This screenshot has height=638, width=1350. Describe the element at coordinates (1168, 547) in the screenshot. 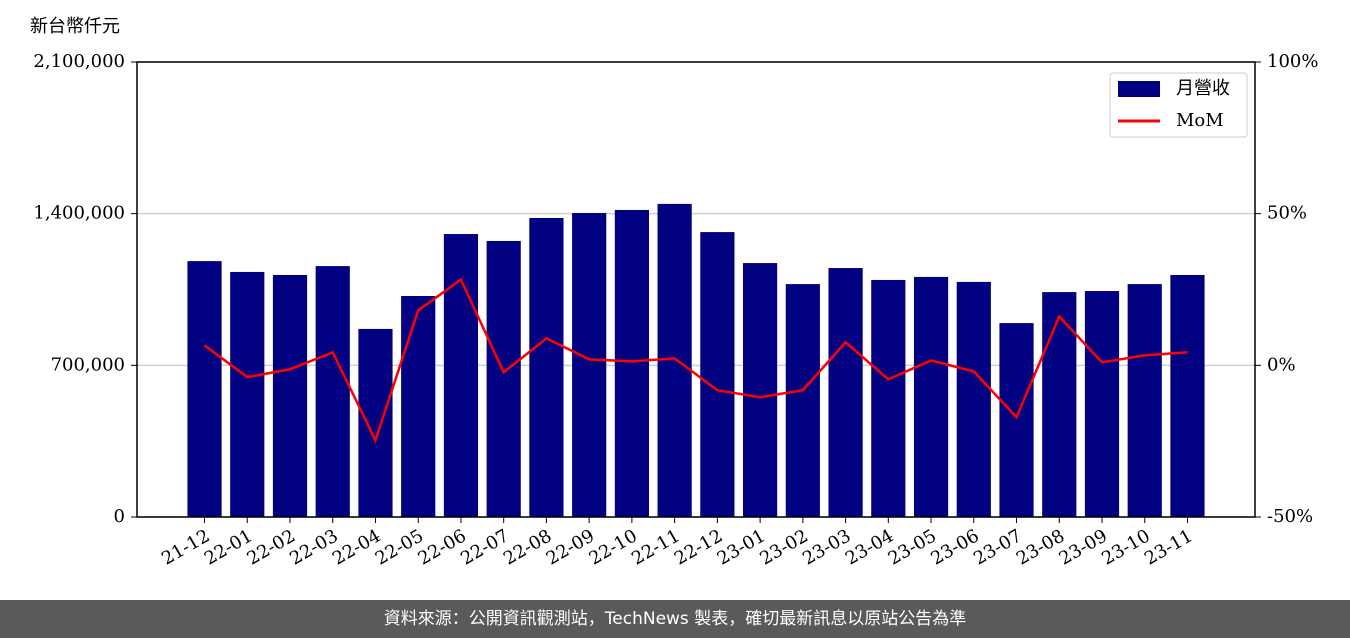

I see `x-tick-label: 23-11` at that location.